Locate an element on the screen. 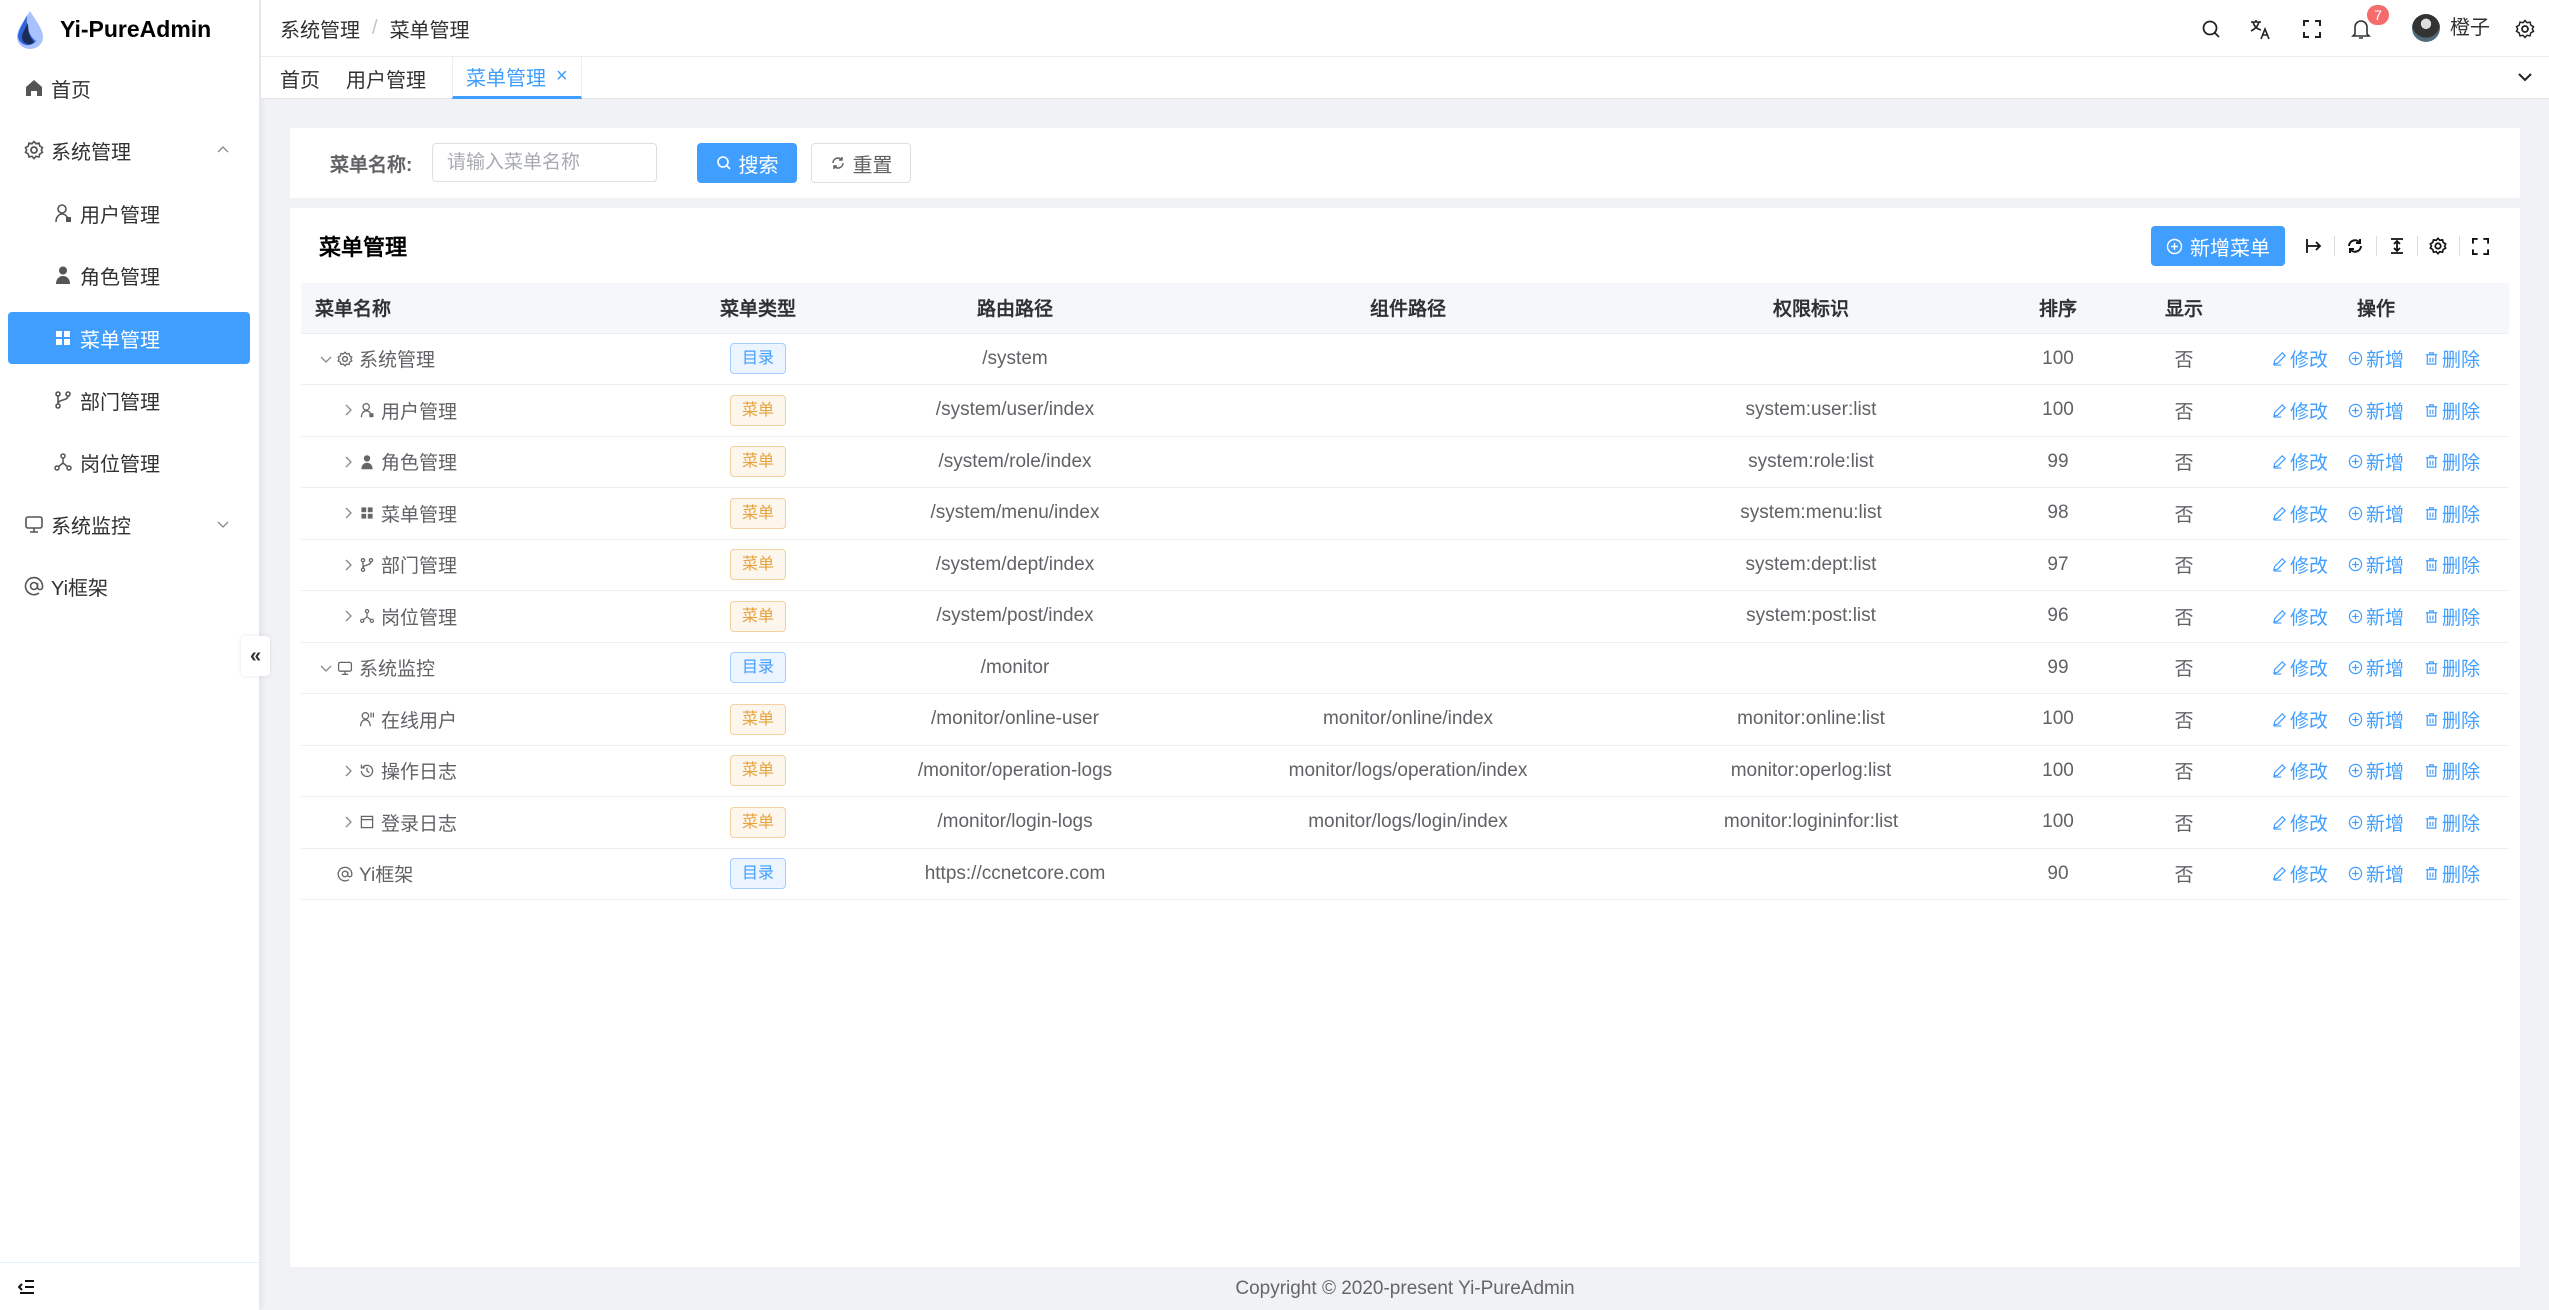 The height and width of the screenshot is (1310, 2549). sidebar-item: Yi框架 is located at coordinates (129, 586).